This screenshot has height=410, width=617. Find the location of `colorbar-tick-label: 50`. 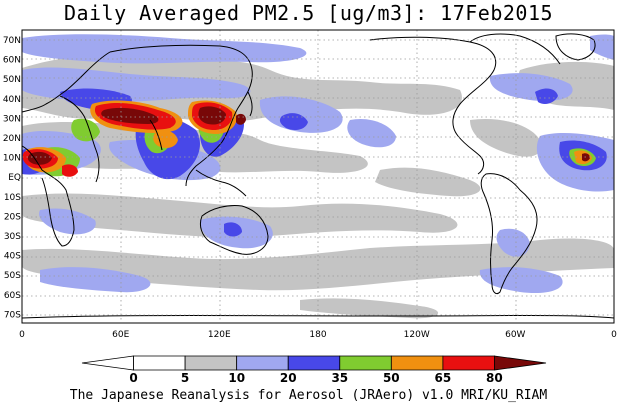

colorbar-tick-label: 50 is located at coordinates (391, 378).